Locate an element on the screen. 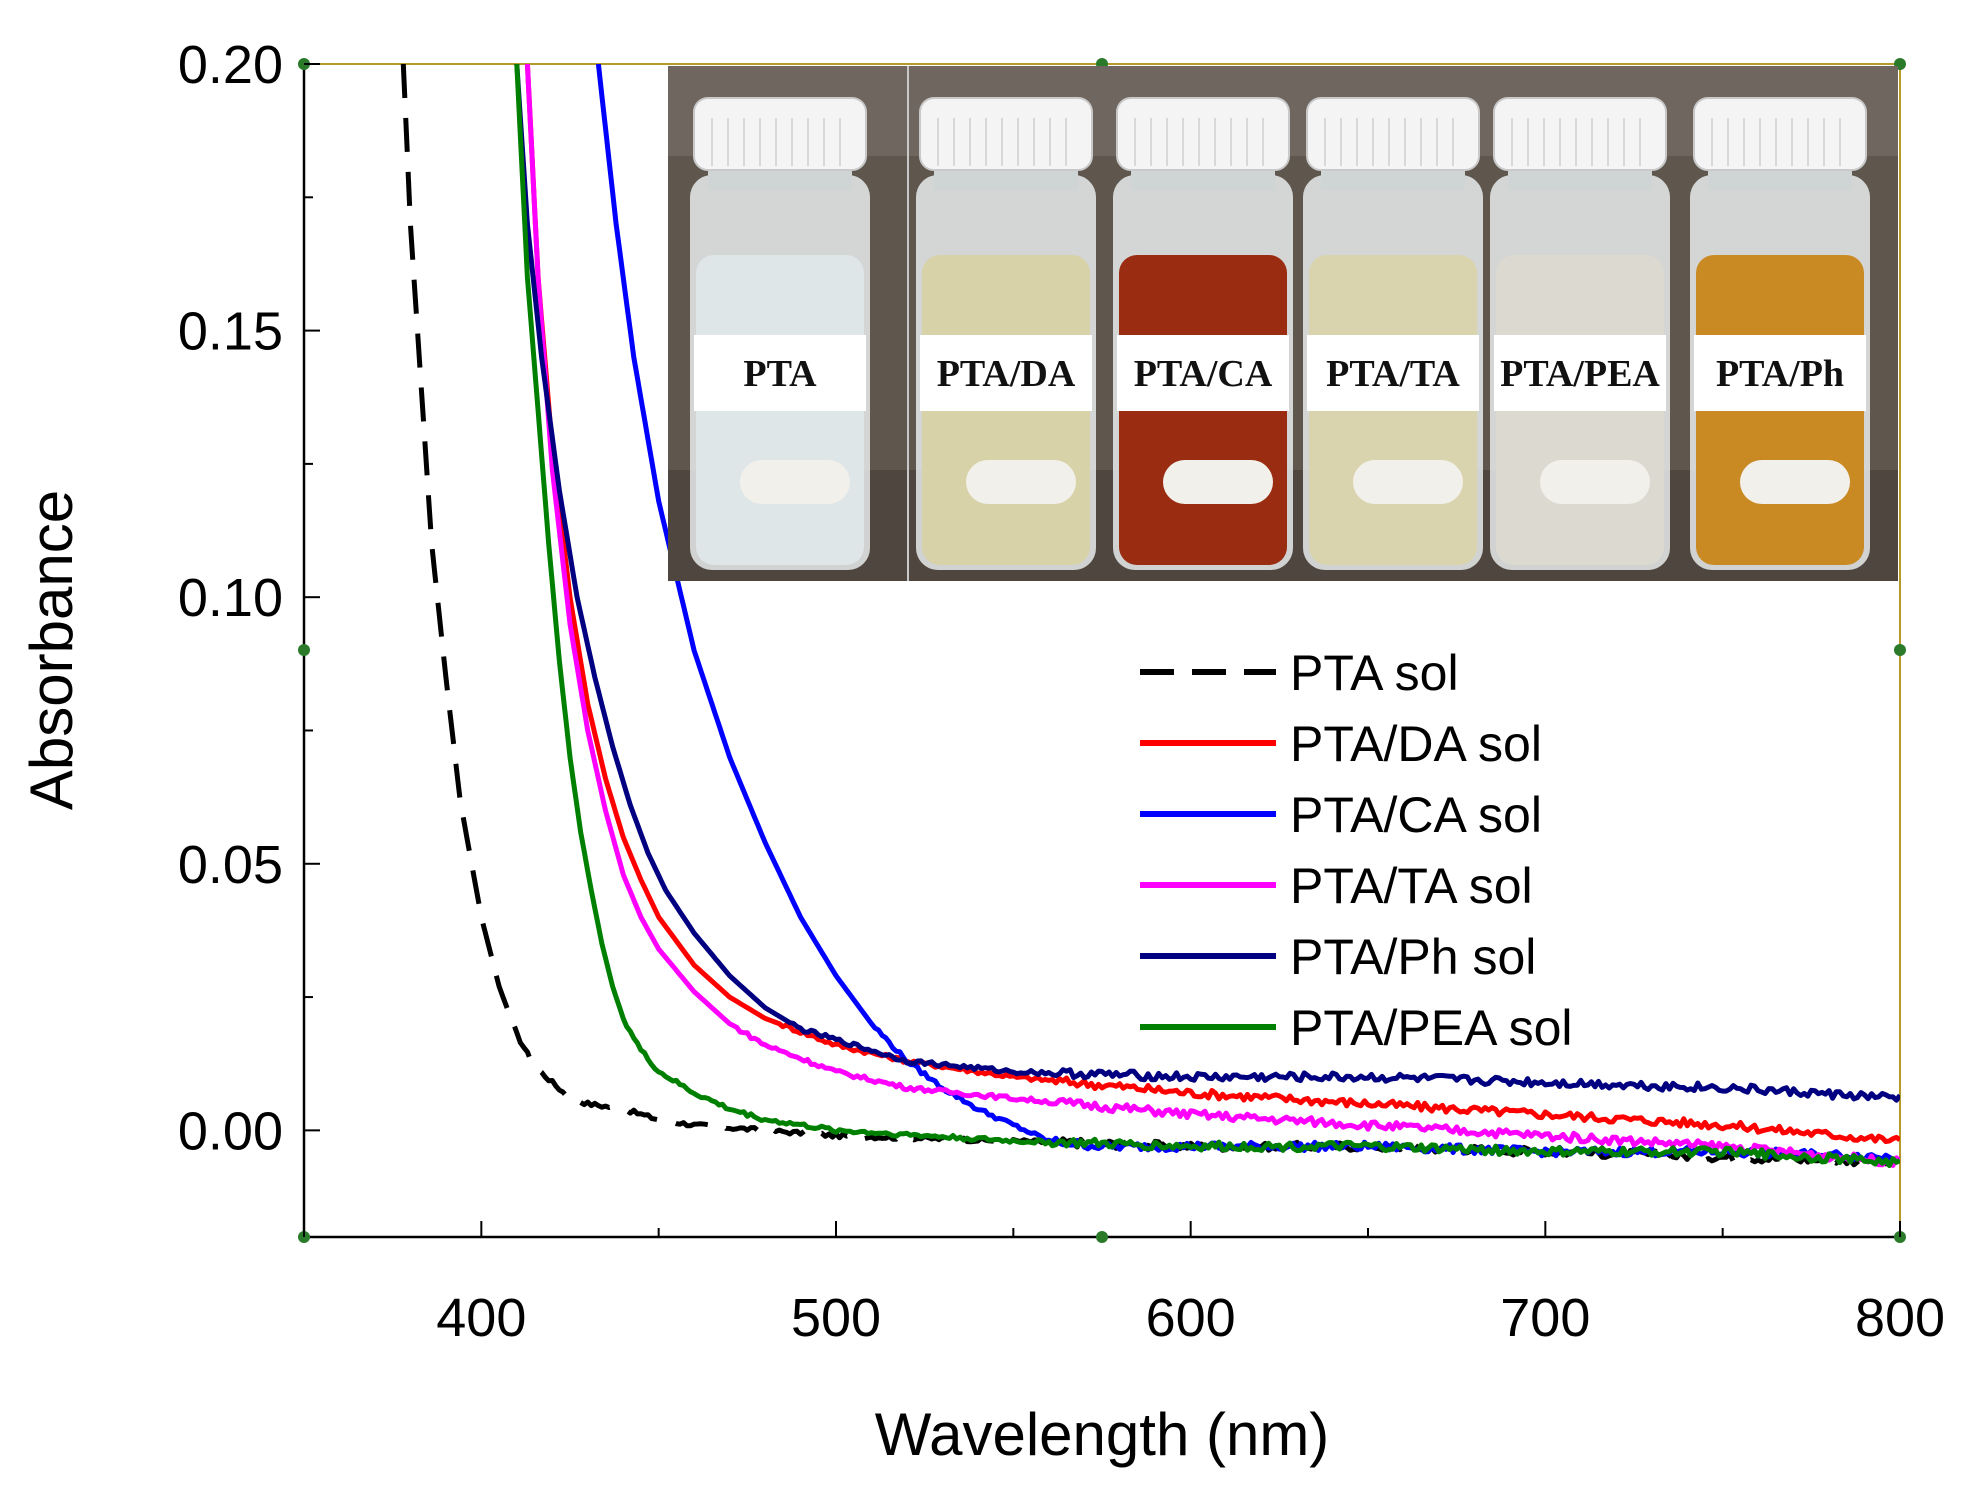 The width and height of the screenshot is (1986, 1495). y-tick-label: 0.05 is located at coordinates (230, 865).